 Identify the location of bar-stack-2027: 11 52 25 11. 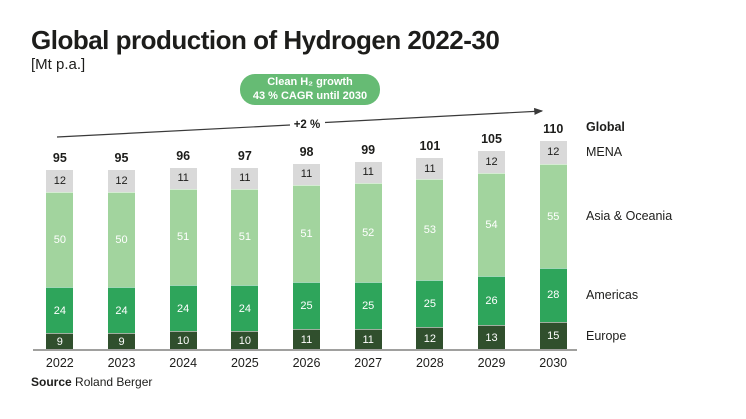
(368, 255).